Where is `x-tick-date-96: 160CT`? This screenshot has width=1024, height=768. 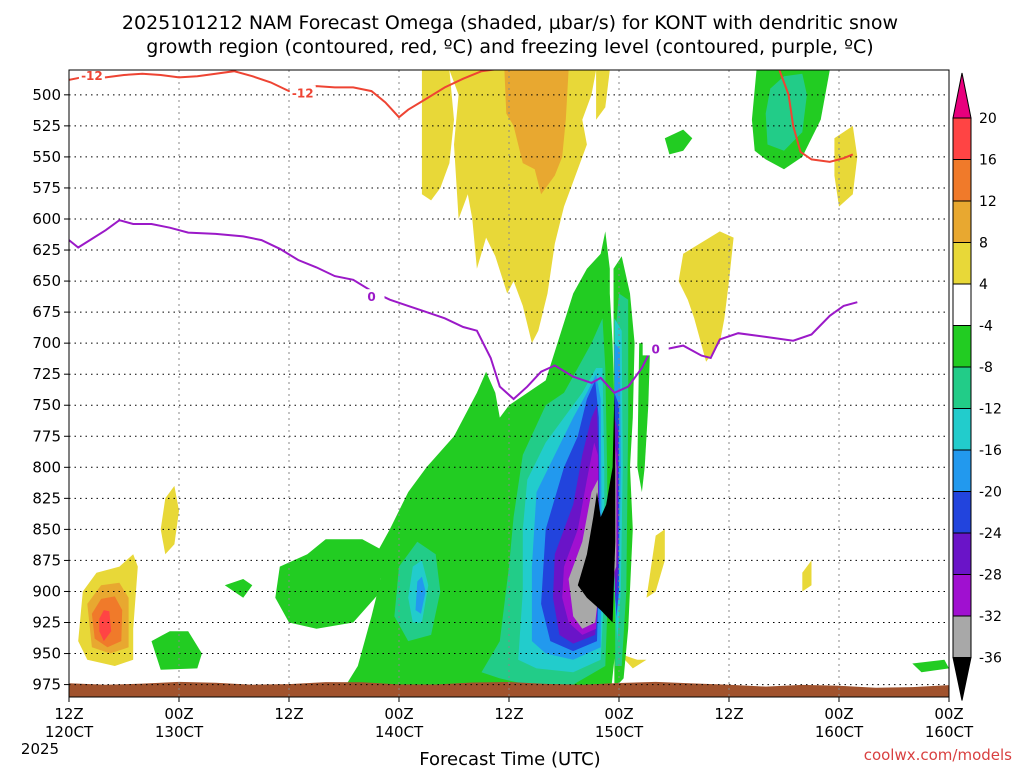
x-tick-date-96: 160CT is located at coordinates (949, 732).